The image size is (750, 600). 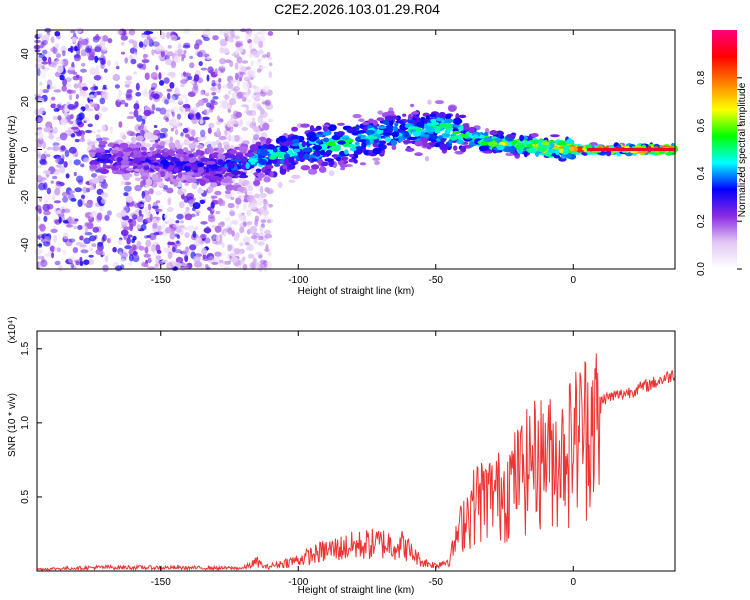 What do you see at coordinates (25, 244) in the screenshot?
I see `y-tick-label: -40` at bounding box center [25, 244].